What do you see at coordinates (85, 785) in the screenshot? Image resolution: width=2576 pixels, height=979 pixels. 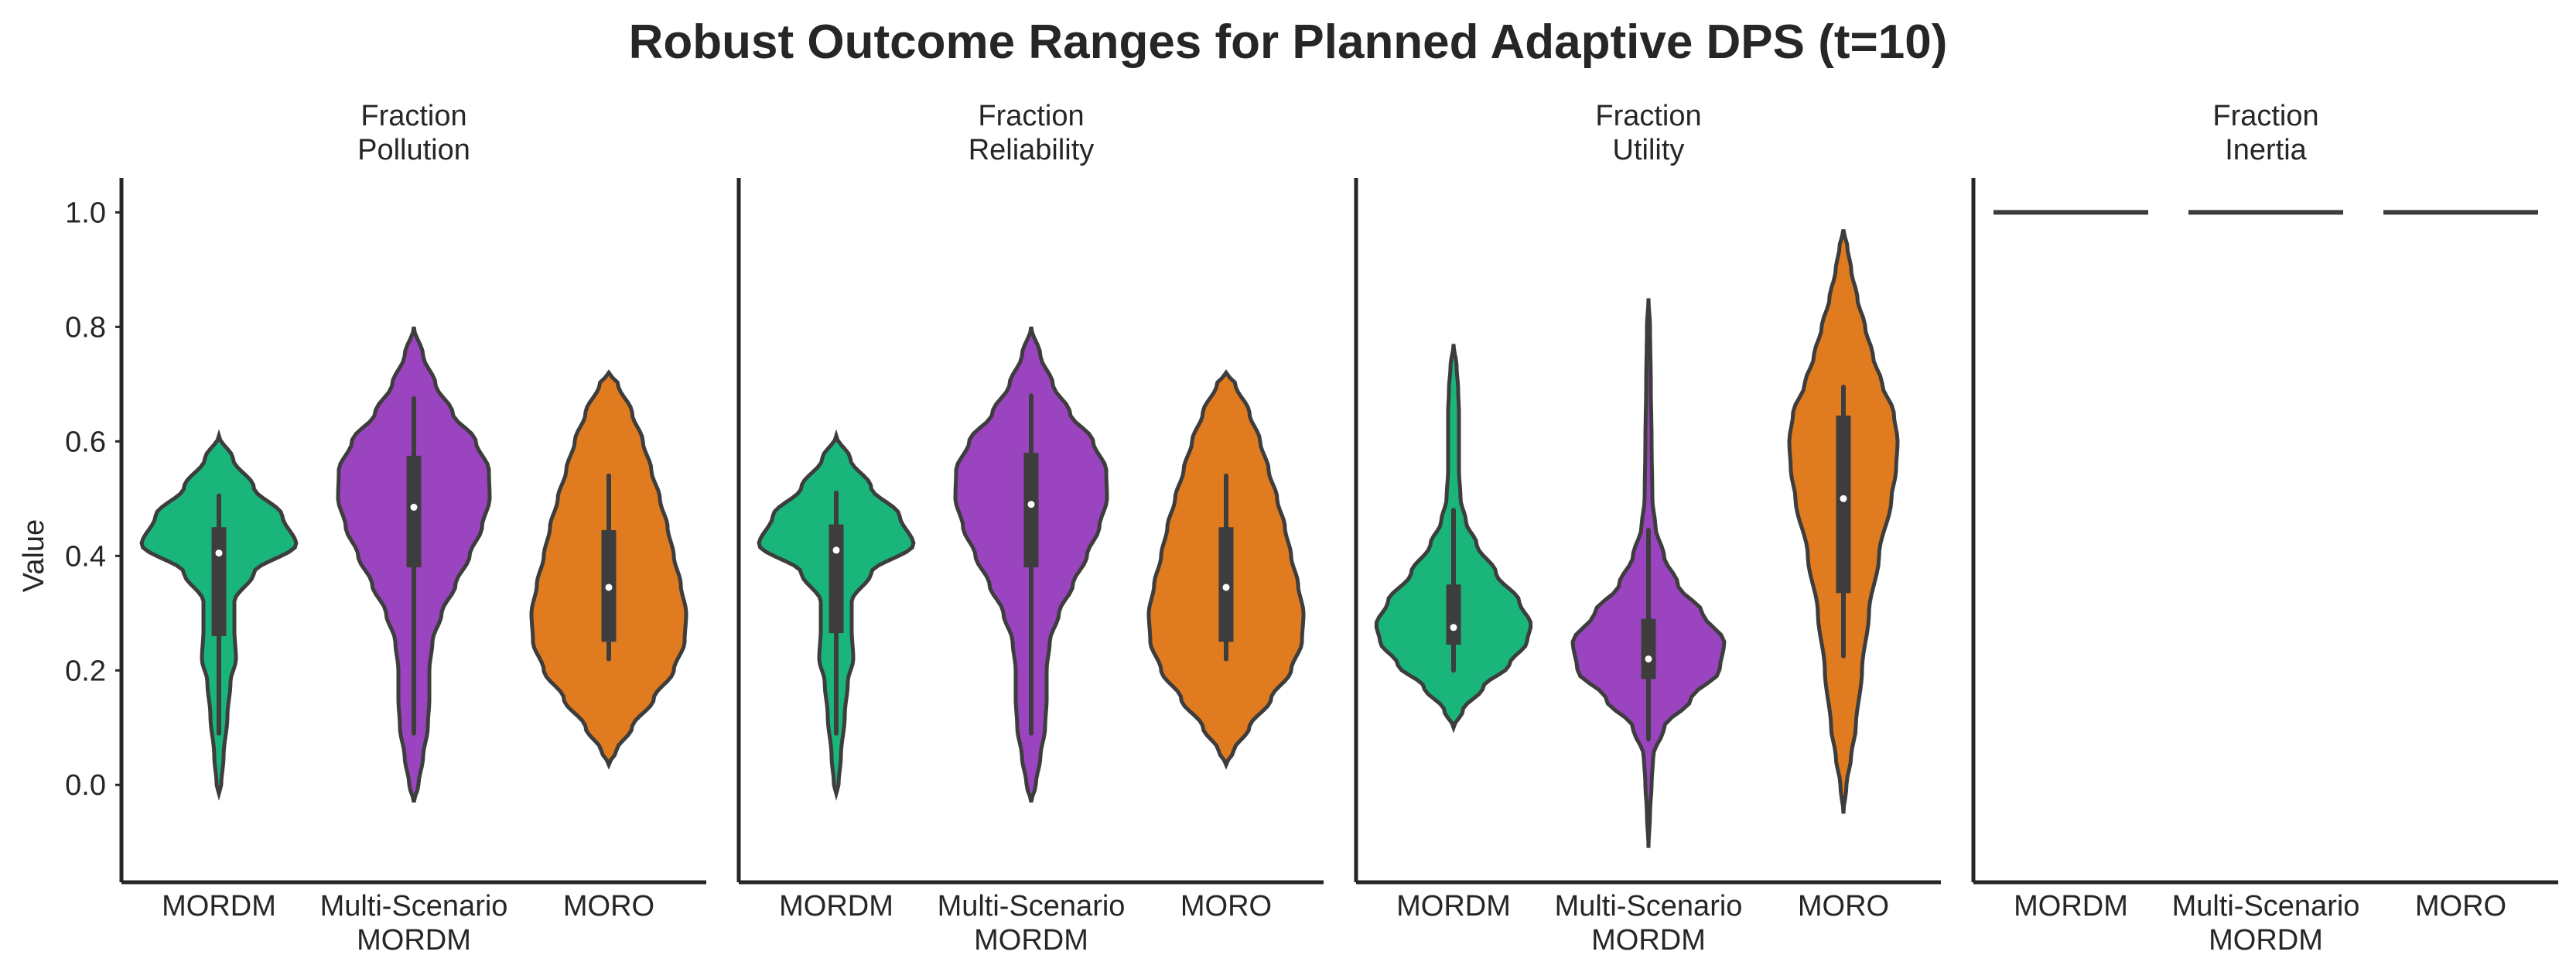 I see `y-tick-label: 0.0` at bounding box center [85, 785].